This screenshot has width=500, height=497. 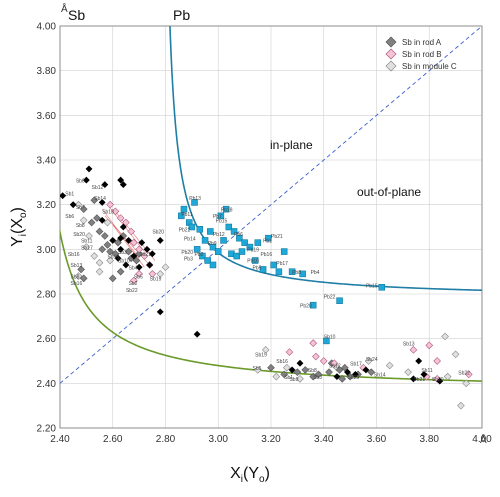 What do you see at coordinates (253, 262) in the screenshot?
I see `point-label-40: Pb10` at bounding box center [253, 262].